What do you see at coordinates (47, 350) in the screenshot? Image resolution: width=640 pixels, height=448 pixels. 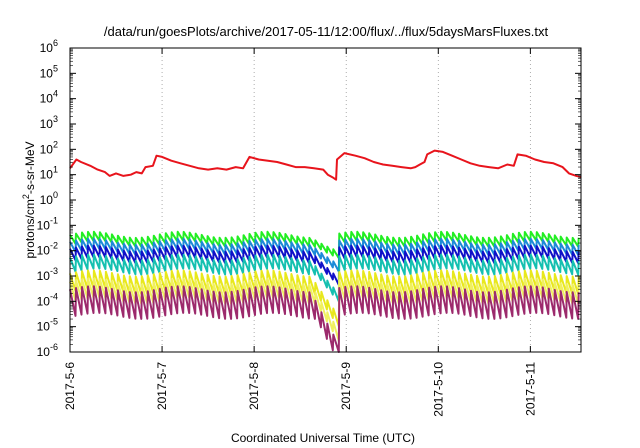 I see `y-tick-label: 10⁻⁶` at bounding box center [47, 350].